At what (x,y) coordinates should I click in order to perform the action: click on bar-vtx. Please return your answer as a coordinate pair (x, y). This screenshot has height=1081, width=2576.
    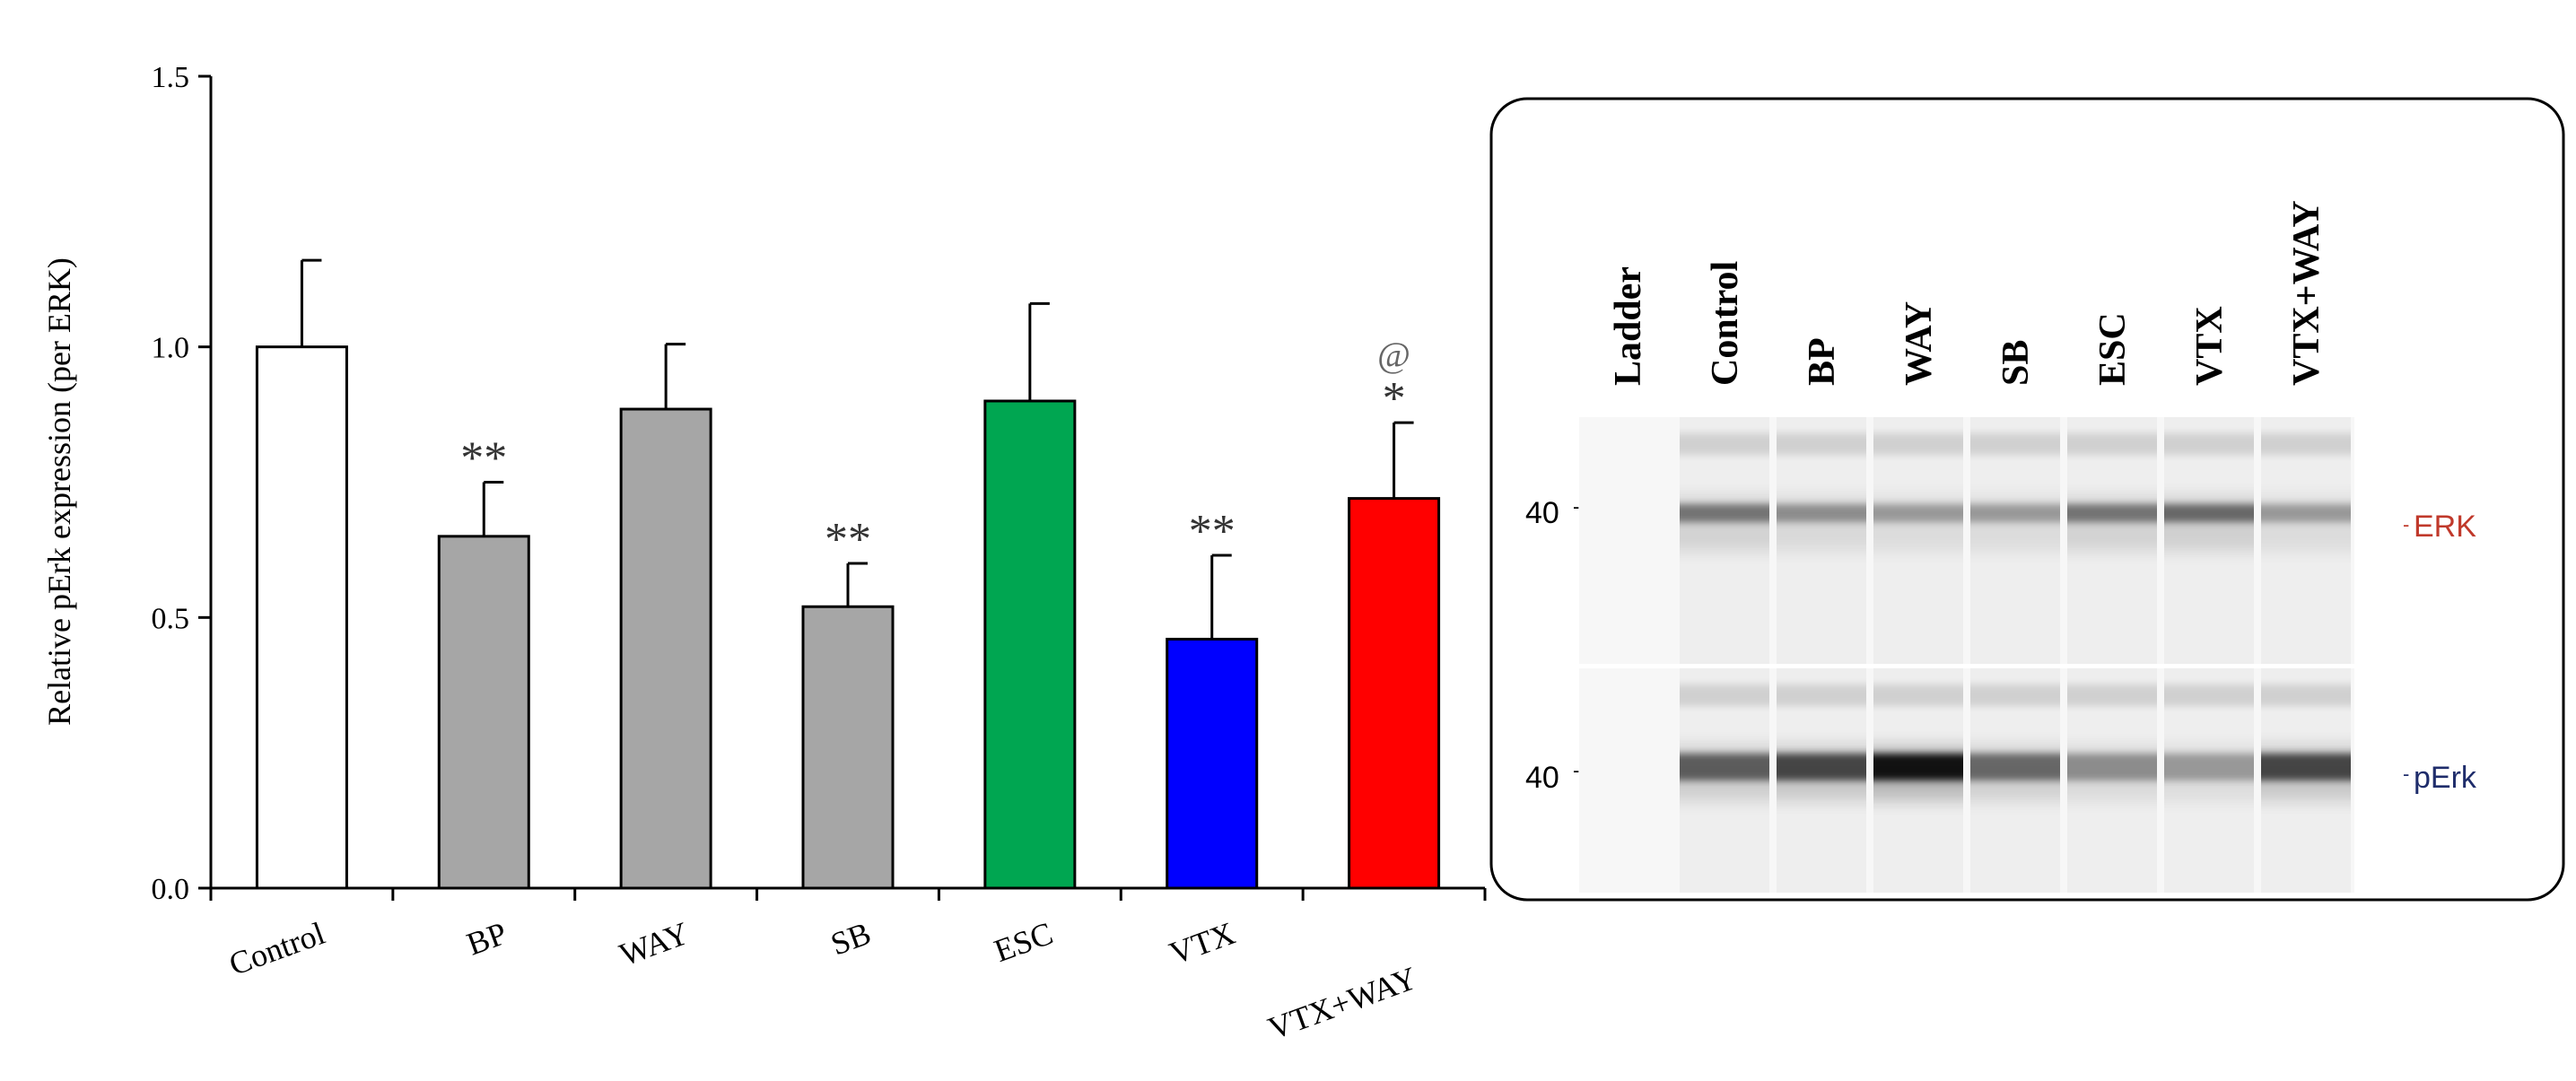
    Looking at the image, I should click on (1212, 763).